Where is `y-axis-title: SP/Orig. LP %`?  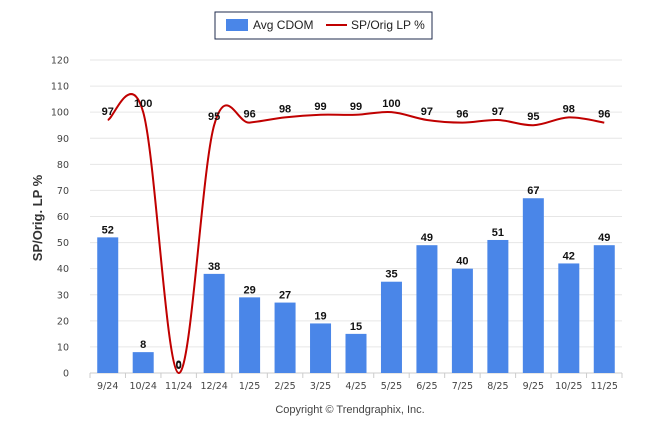
y-axis-title: SP/Orig. LP % is located at coordinates (37, 217).